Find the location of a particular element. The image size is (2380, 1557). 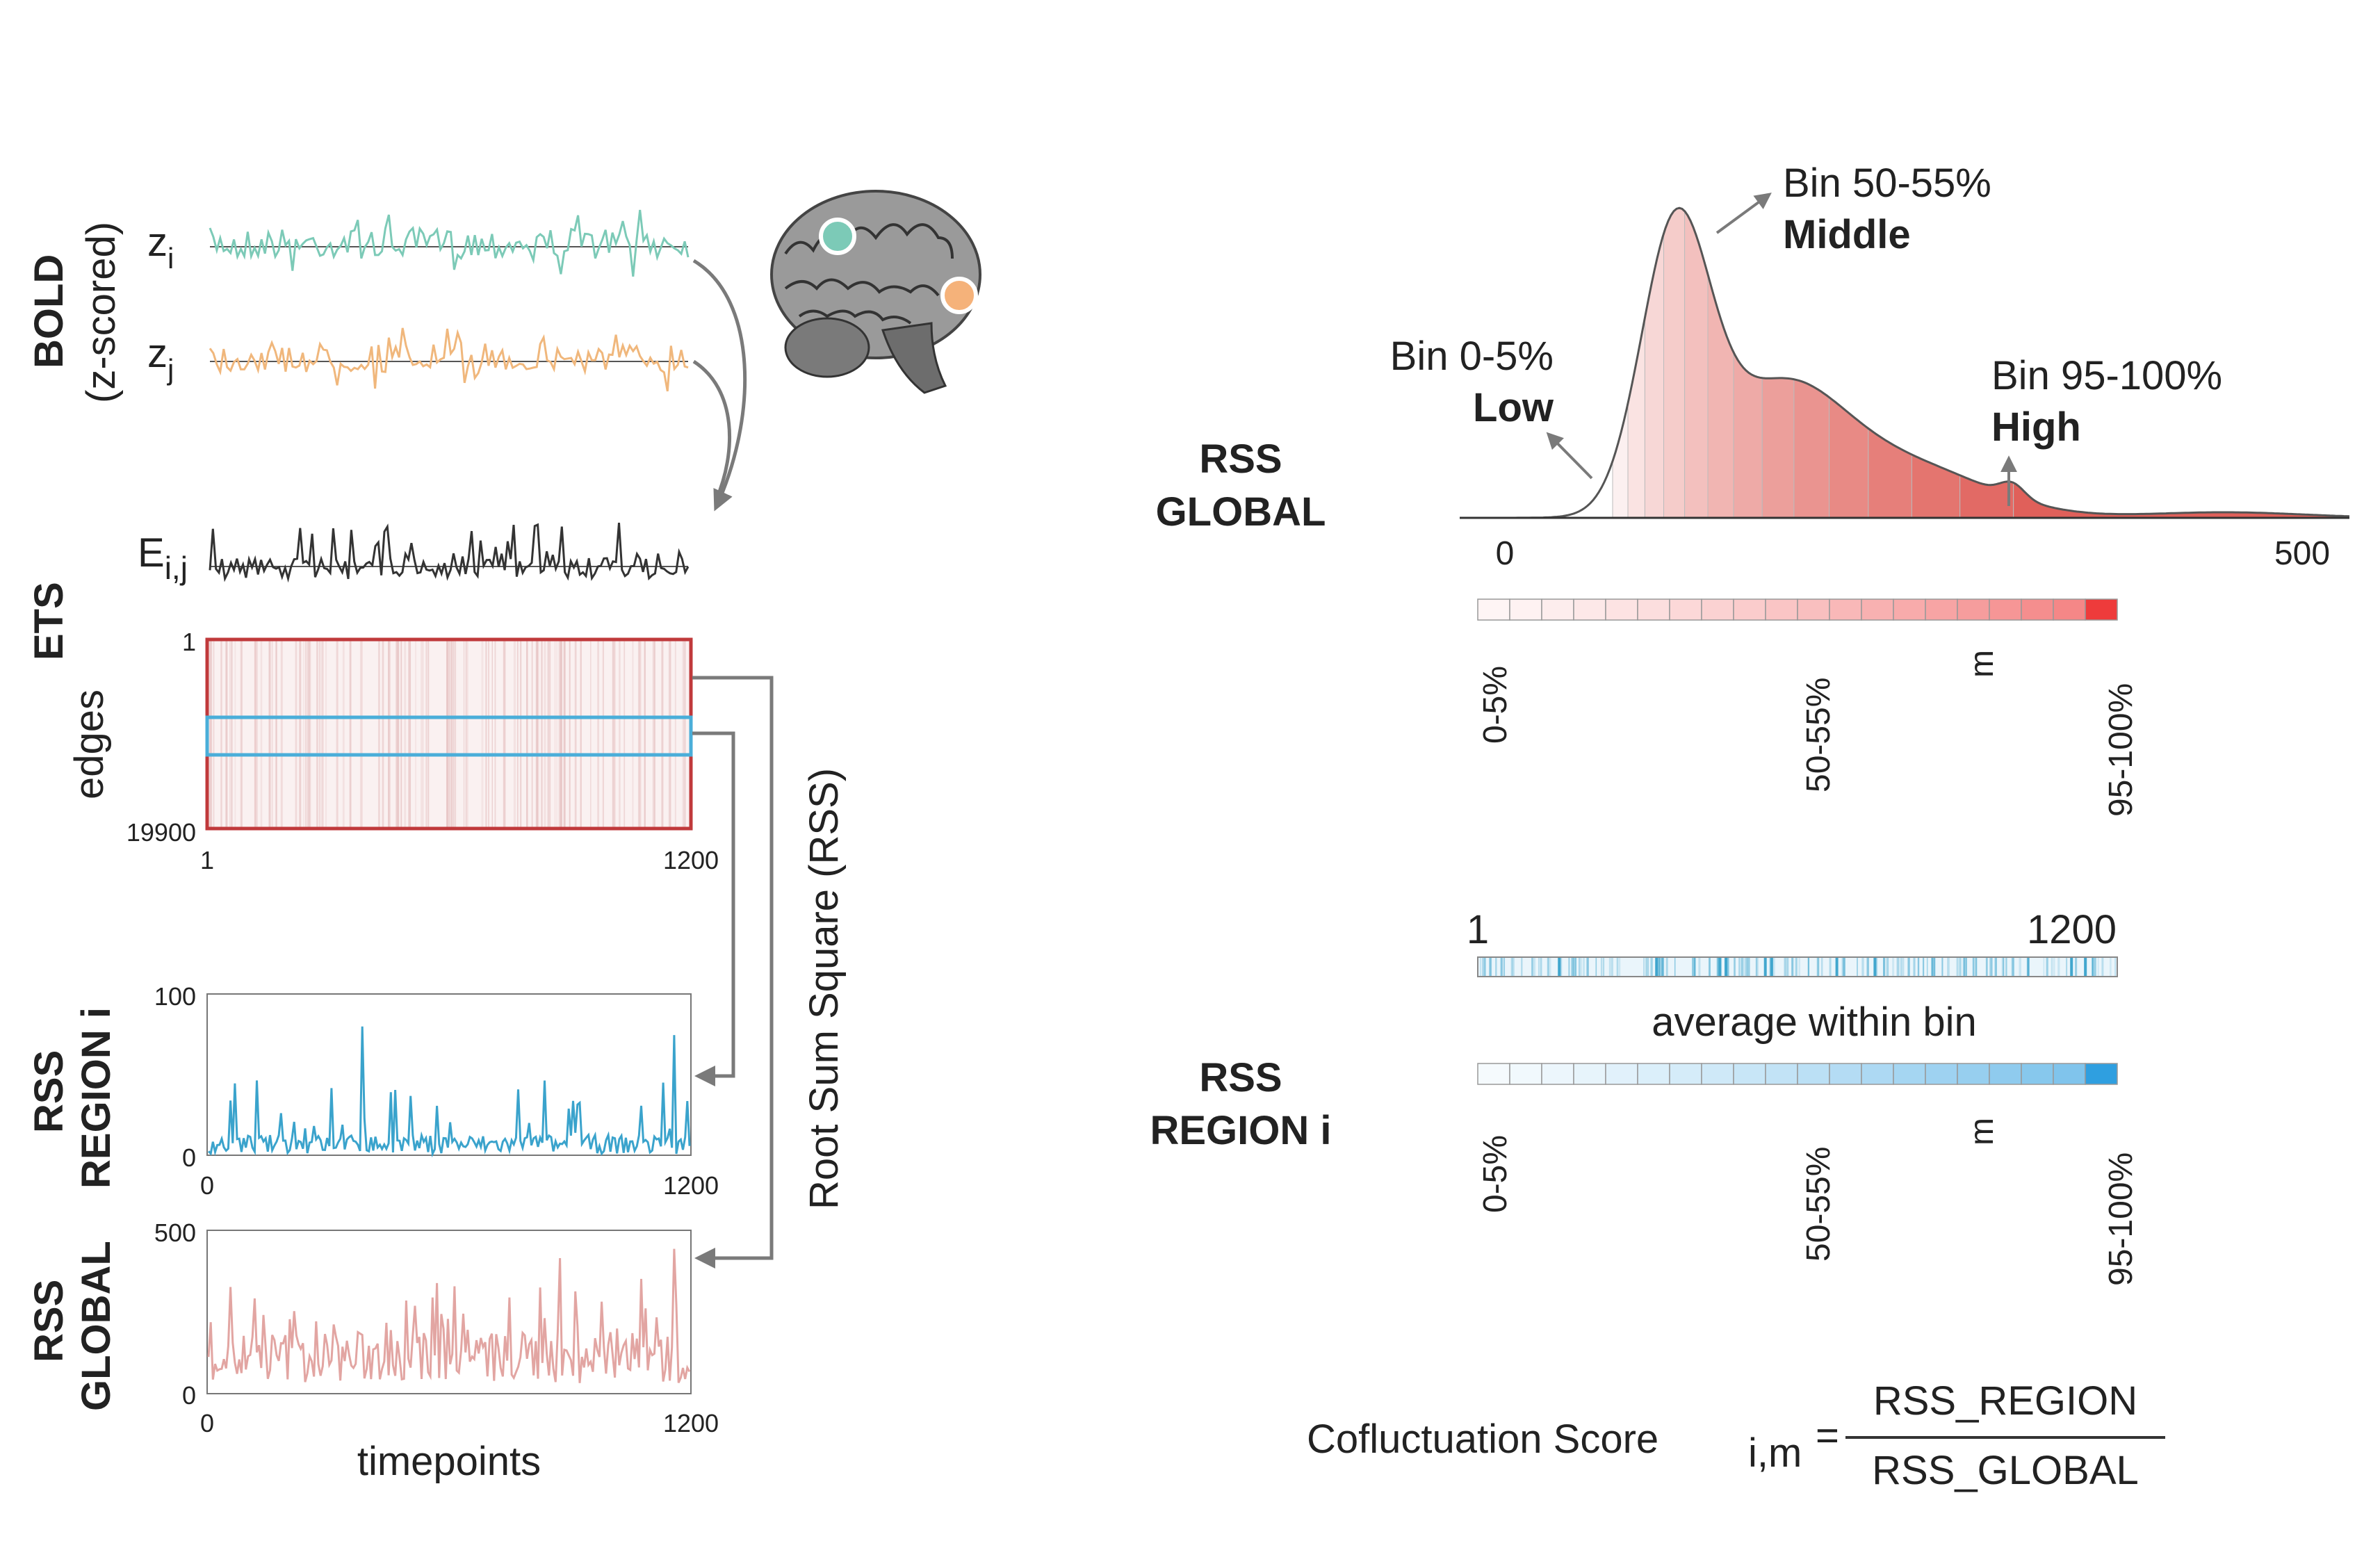

global-bin-strip-section: 0-5% 50-55% m 95-100% is located at coordinates (1808, 707).